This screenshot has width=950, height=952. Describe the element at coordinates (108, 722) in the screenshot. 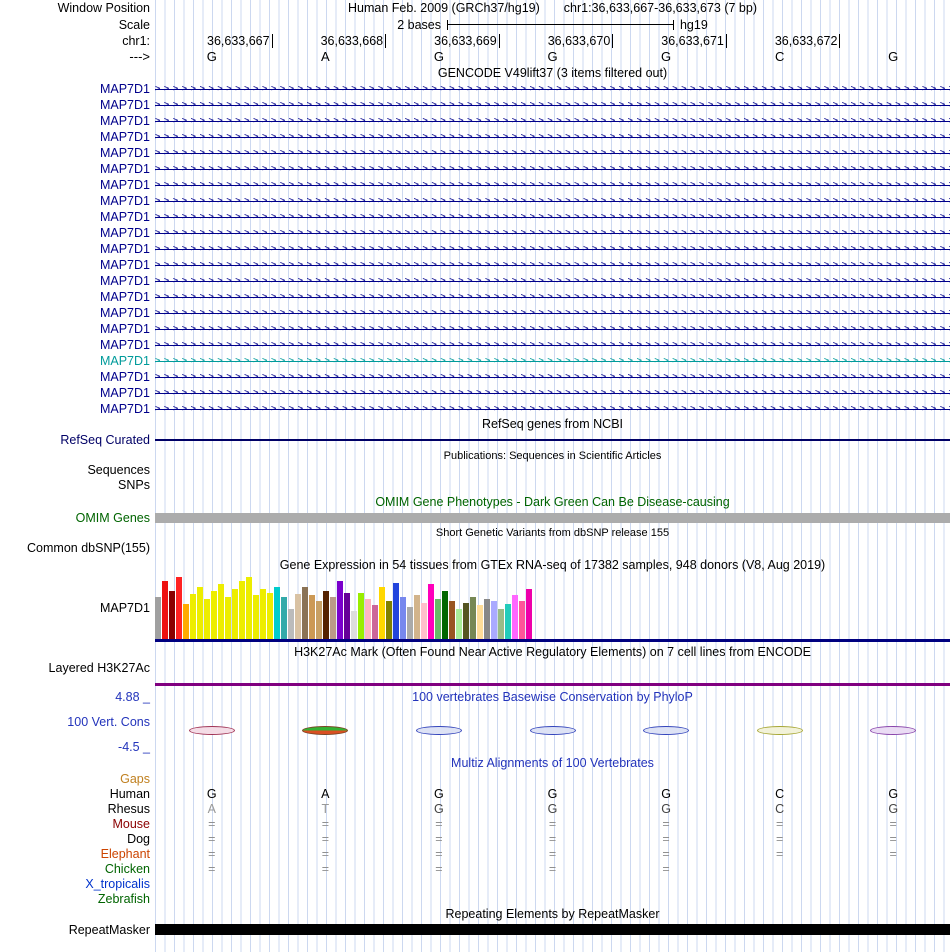

I see `track-label-100-vert-cons: 100 Vert. Cons` at that location.